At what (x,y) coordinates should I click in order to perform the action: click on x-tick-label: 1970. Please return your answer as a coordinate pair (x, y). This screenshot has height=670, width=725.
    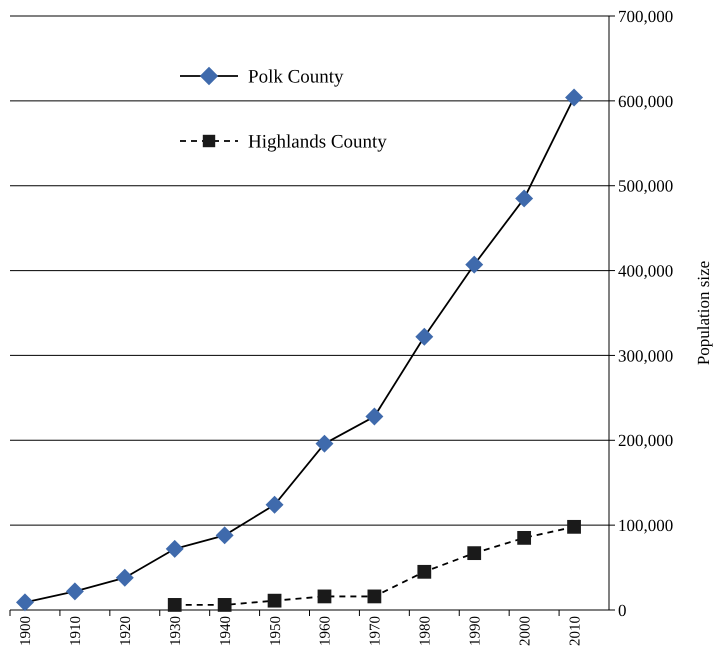
    Looking at the image, I should click on (376, 631).